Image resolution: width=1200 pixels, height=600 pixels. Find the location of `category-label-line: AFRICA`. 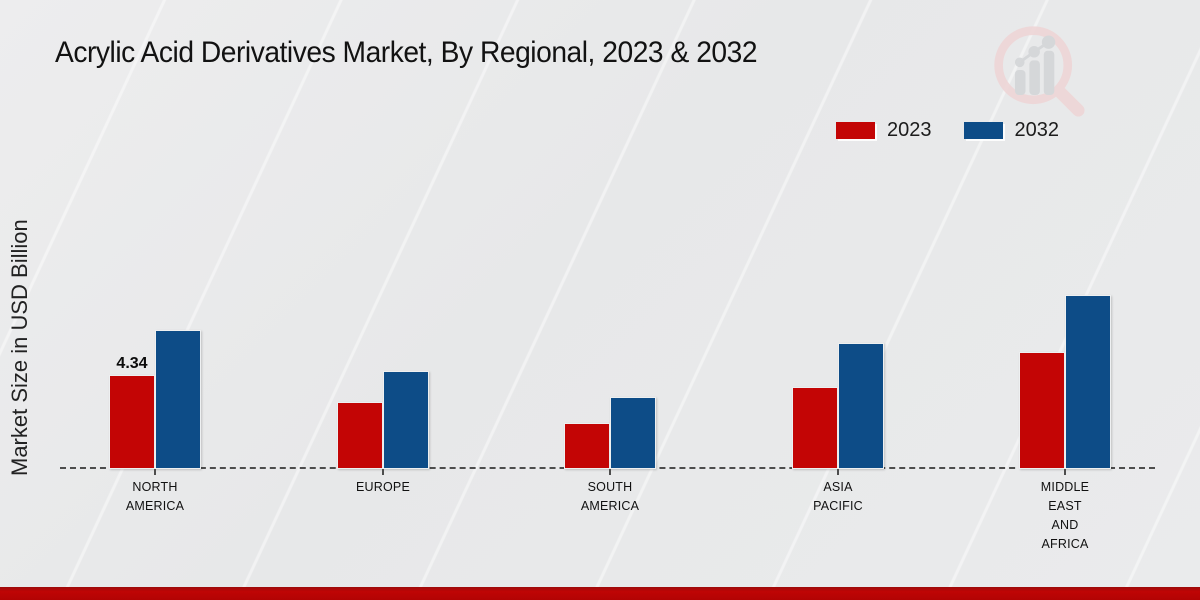

category-label-line: AFRICA is located at coordinates (1065, 544).